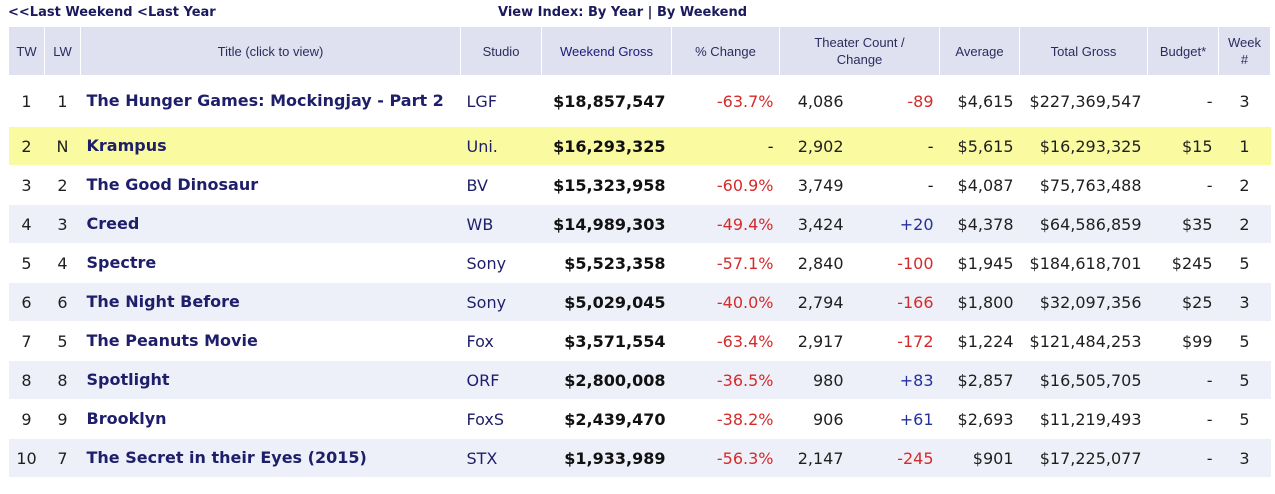 This screenshot has width=1275, height=494. Describe the element at coordinates (62, 419) in the screenshot. I see `rank-last-week: 9` at that location.